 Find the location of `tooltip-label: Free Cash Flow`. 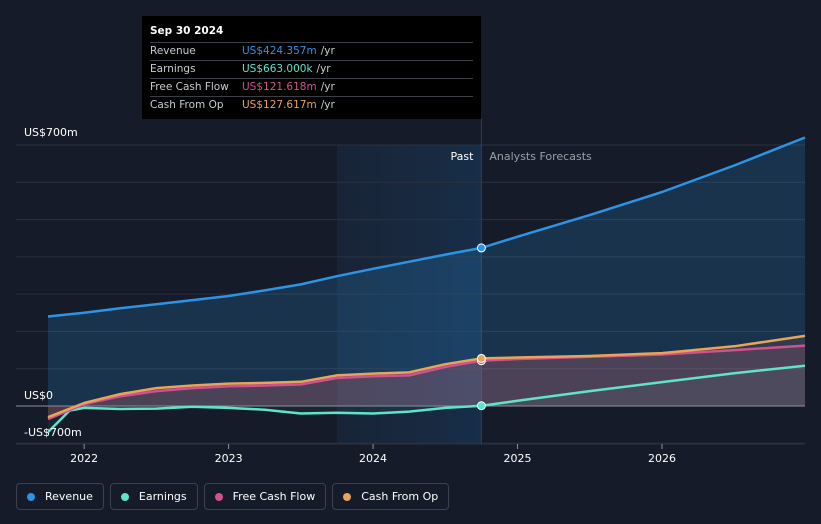

tooltip-label: Free Cash Flow is located at coordinates (189, 87).